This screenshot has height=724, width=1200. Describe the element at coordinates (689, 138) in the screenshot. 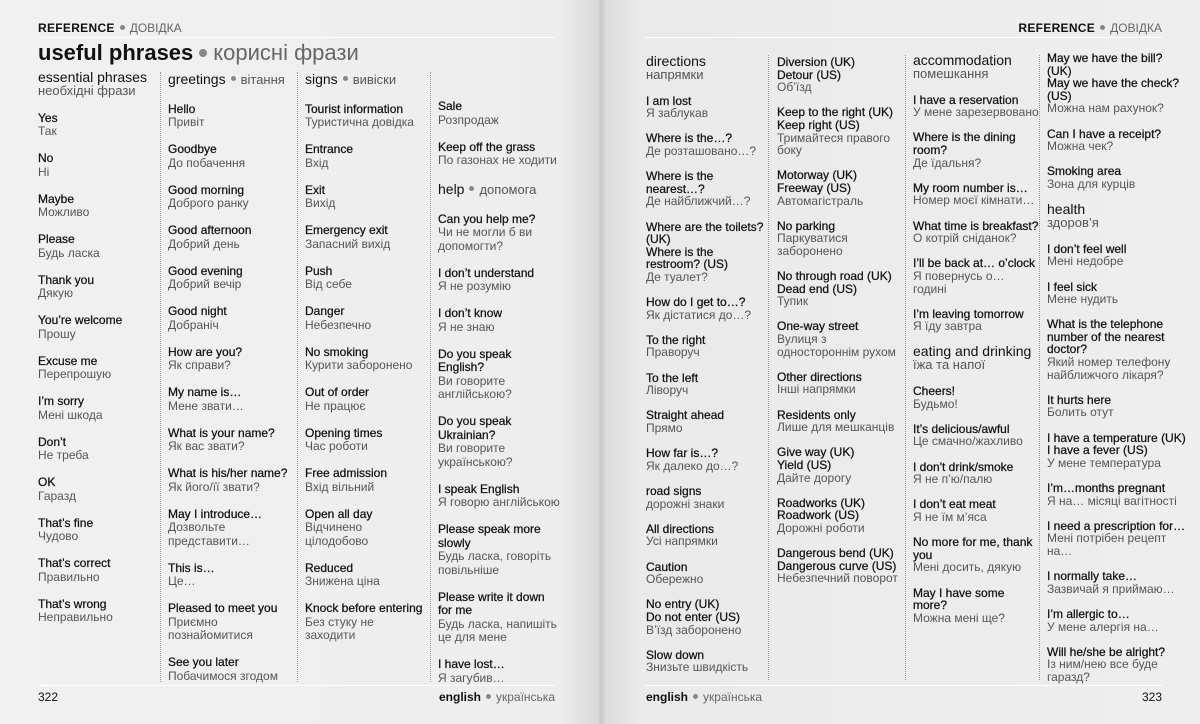

I see `phrase-en: Where is the…?` at that location.